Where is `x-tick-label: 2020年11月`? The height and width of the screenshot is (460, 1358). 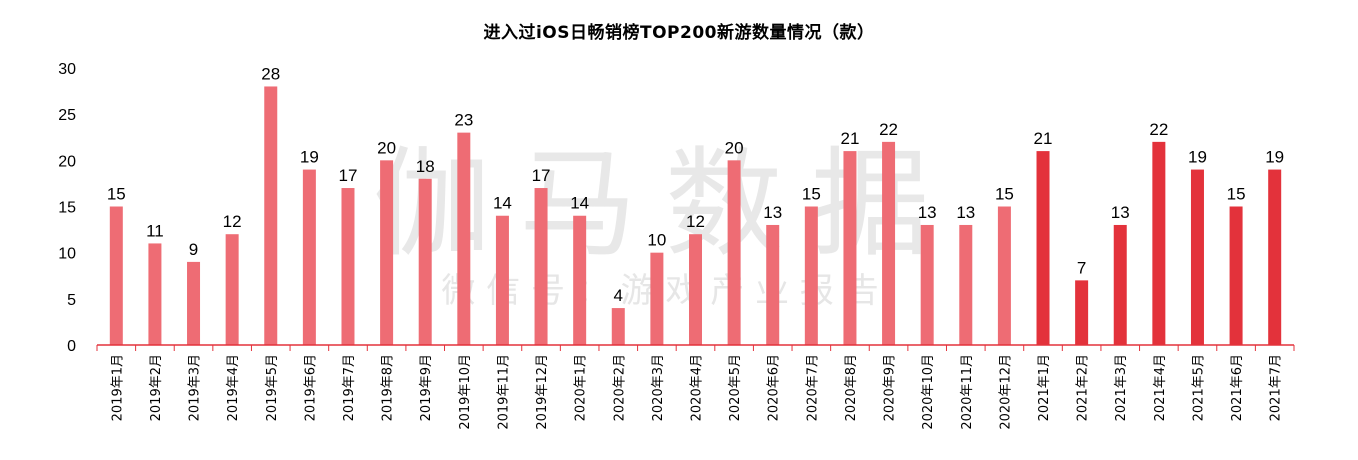
x-tick-label: 2020年11月 is located at coordinates (967, 392).